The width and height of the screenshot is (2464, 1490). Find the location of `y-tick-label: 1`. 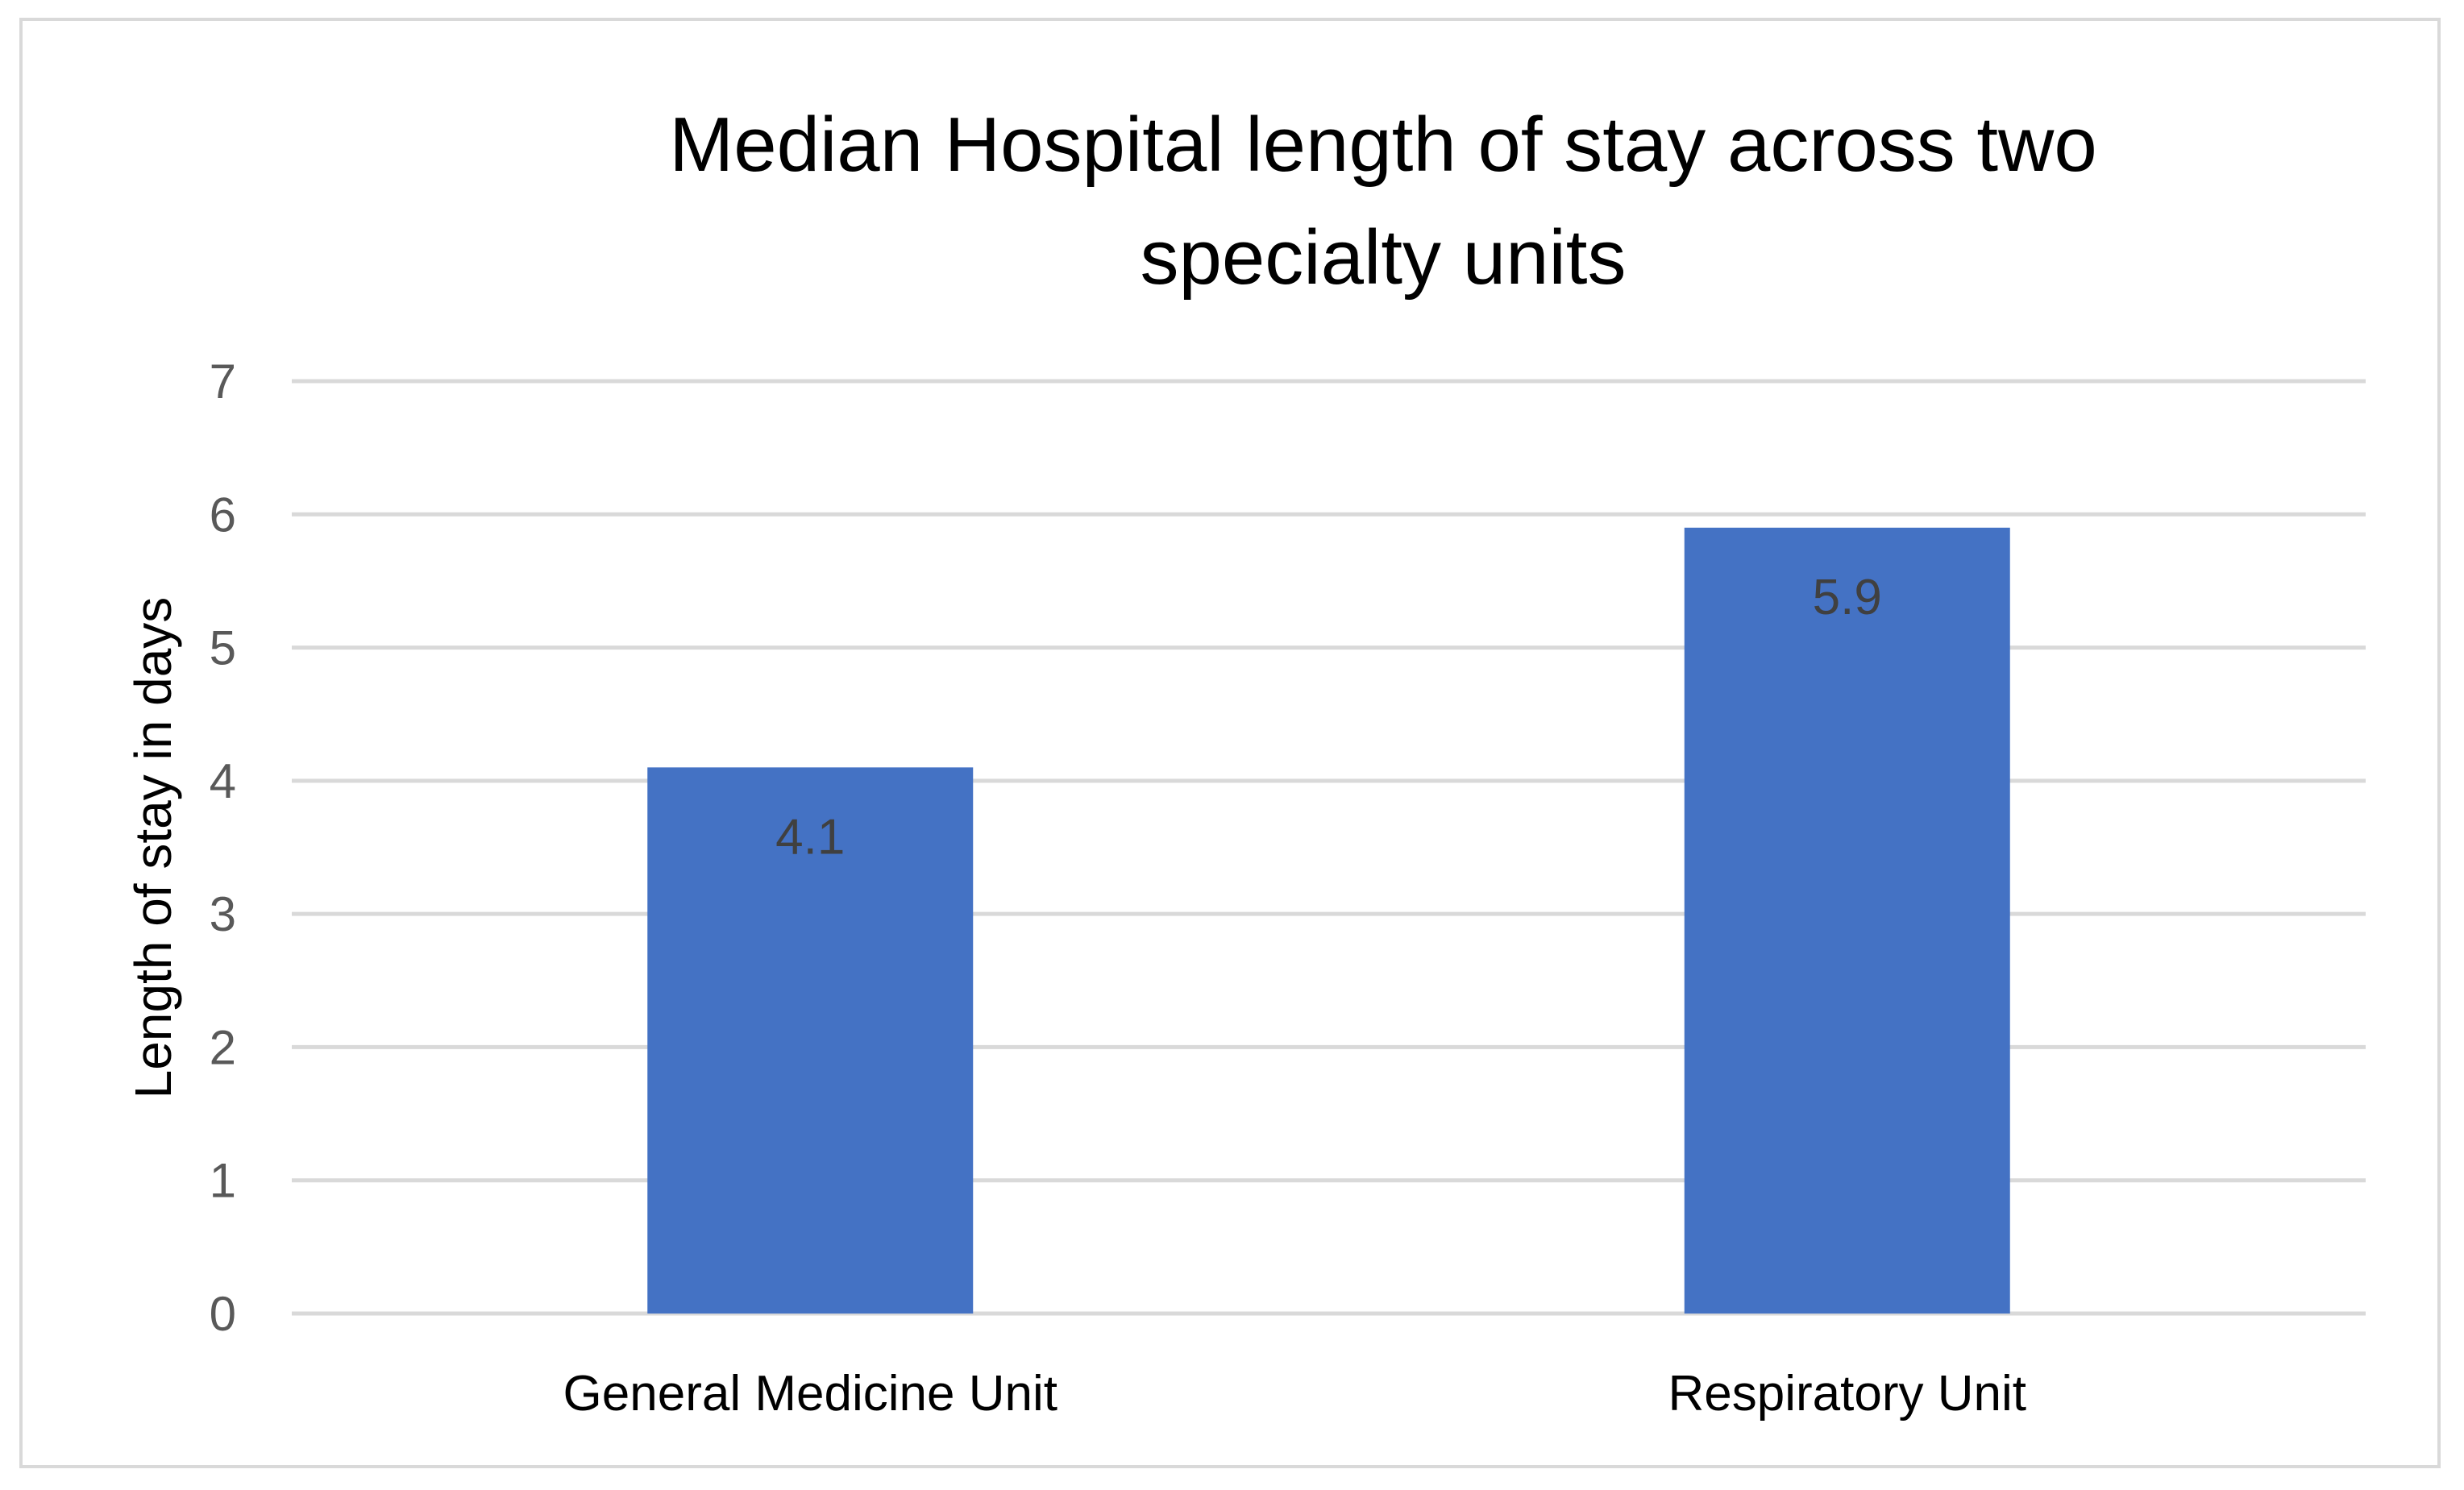

y-tick-label: 1 is located at coordinates (223, 1181).